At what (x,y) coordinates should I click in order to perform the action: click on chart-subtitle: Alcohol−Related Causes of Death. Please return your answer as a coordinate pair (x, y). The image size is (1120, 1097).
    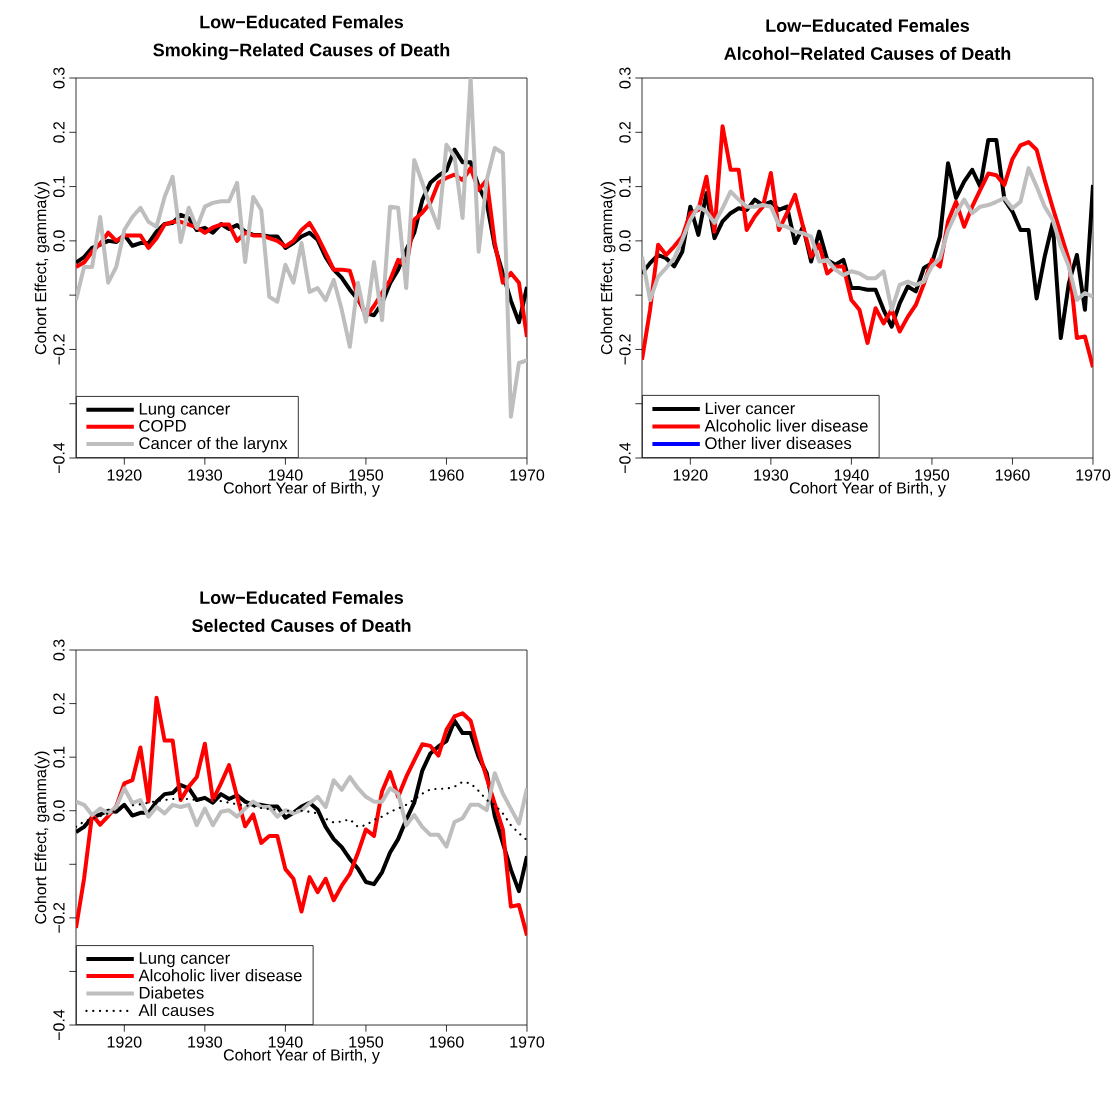
    Looking at the image, I should click on (867, 53).